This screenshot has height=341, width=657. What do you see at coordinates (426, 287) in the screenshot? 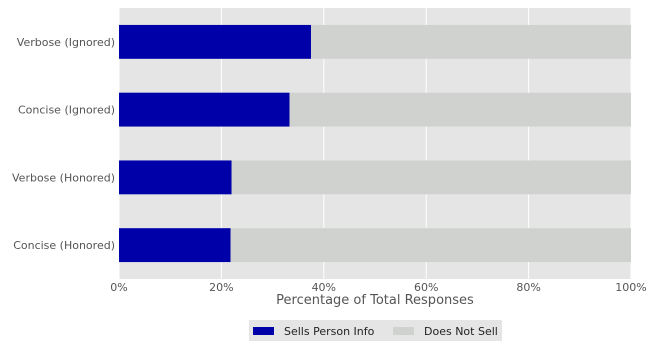
I see `x-tick-label: 60%` at bounding box center [426, 287].